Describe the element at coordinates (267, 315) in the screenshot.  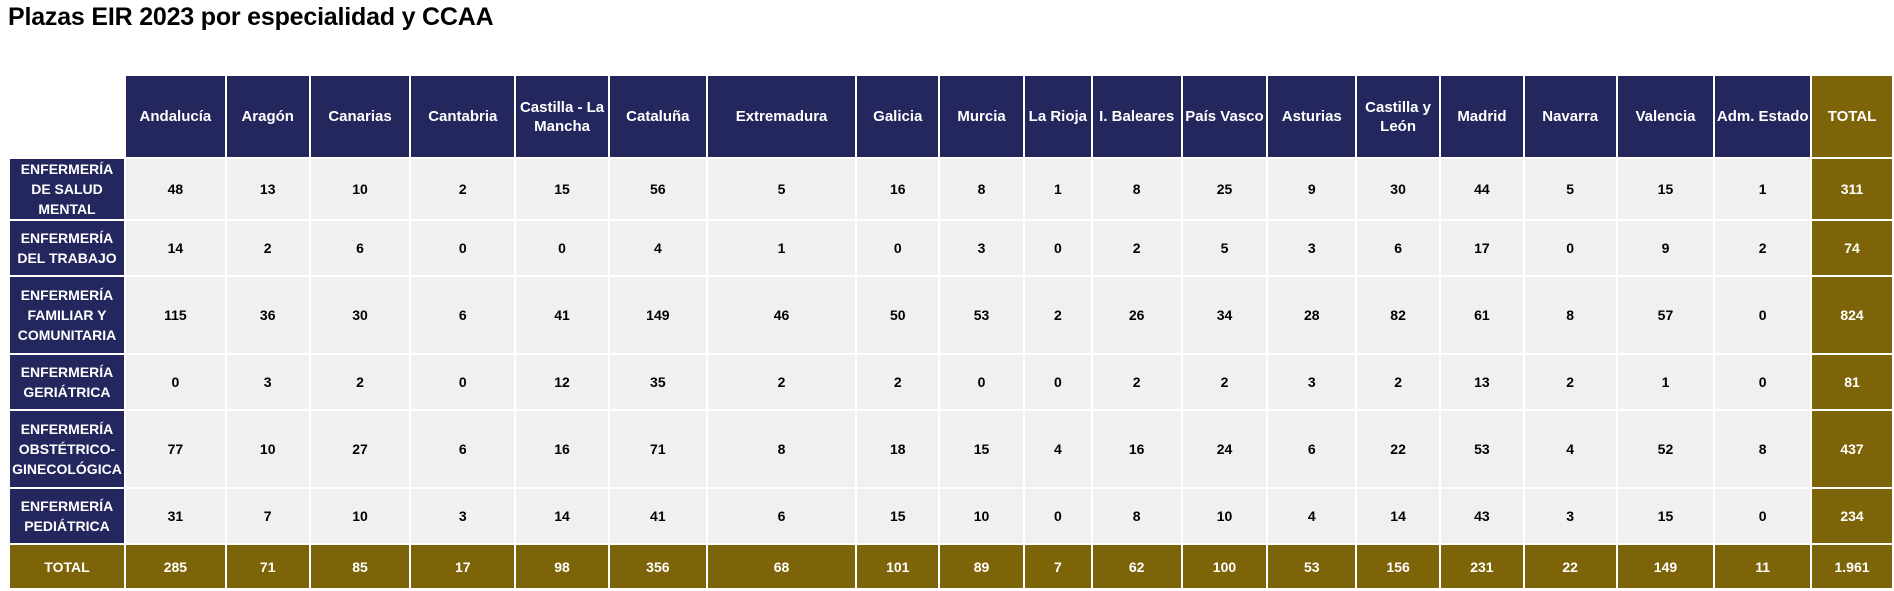
I see `table-cell: 36` at that location.